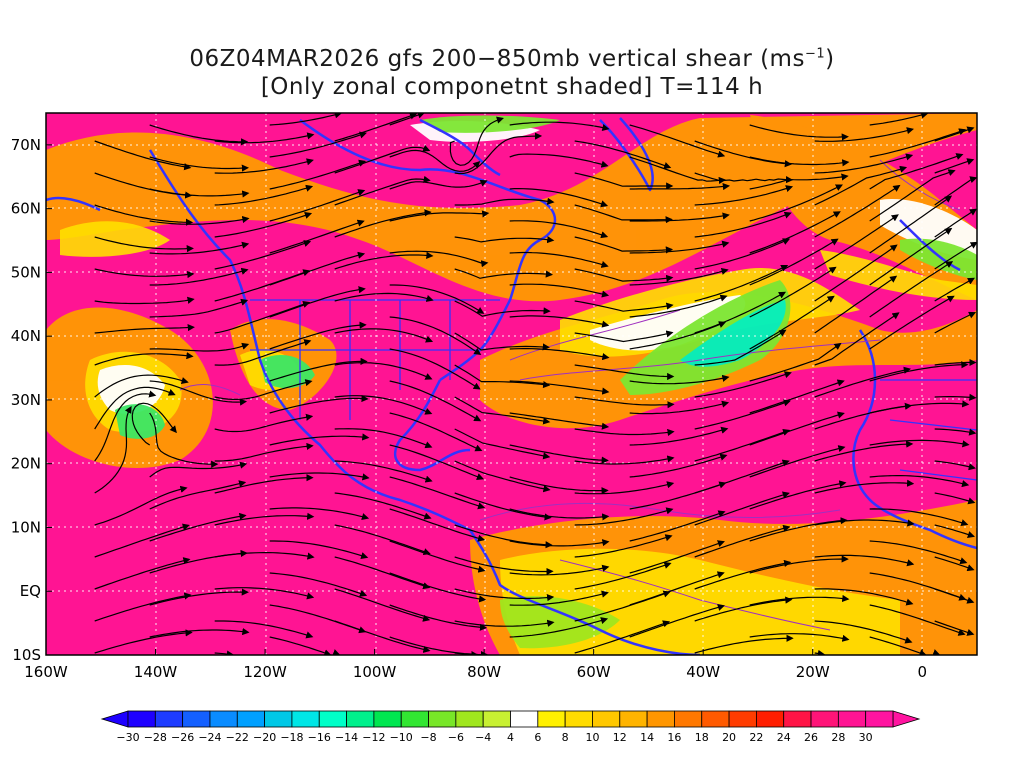  I want to click on colorbar-label: 12, so click(620, 737).